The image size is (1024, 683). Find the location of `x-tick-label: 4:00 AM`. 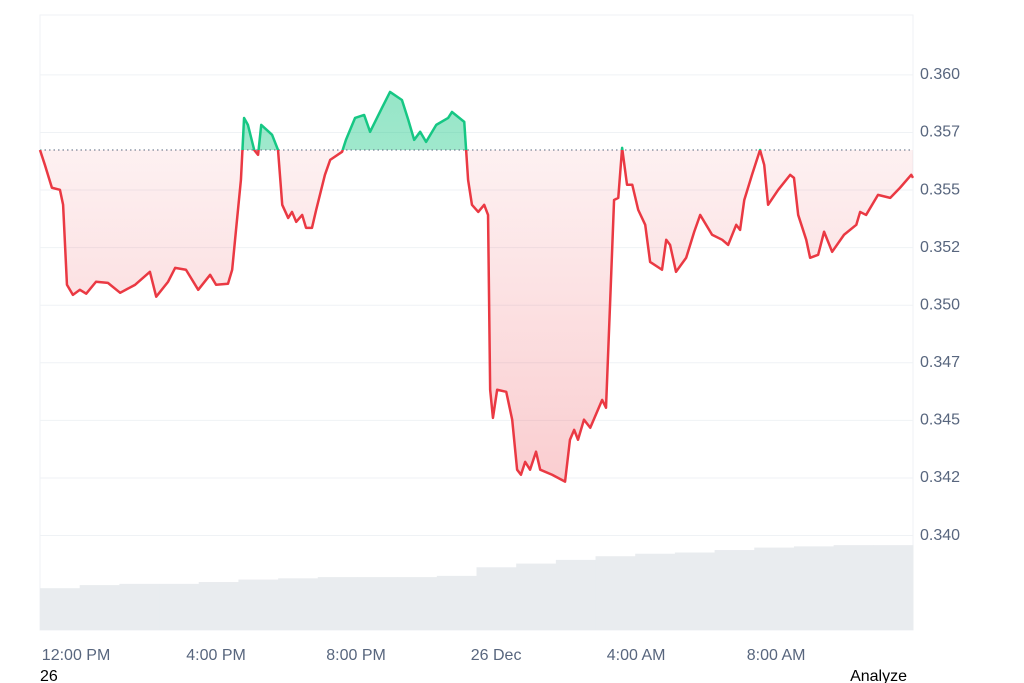

x-tick-label: 4:00 AM is located at coordinates (636, 655).